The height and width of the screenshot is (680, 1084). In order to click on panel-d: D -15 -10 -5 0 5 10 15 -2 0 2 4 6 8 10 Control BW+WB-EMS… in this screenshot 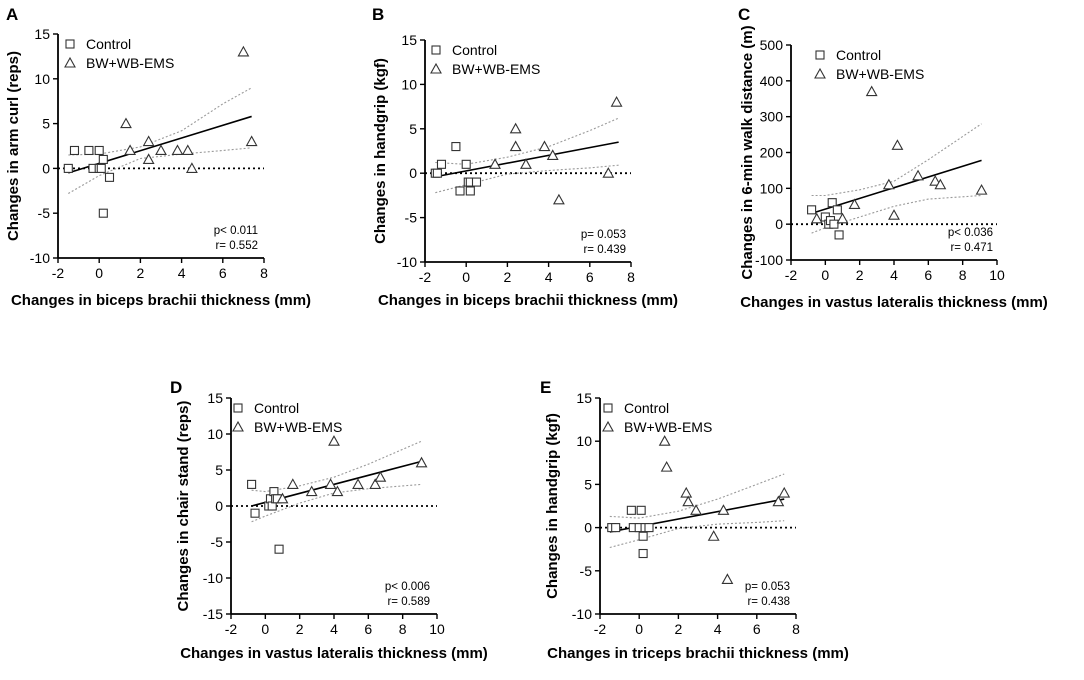, I will do `click(329, 520)`.